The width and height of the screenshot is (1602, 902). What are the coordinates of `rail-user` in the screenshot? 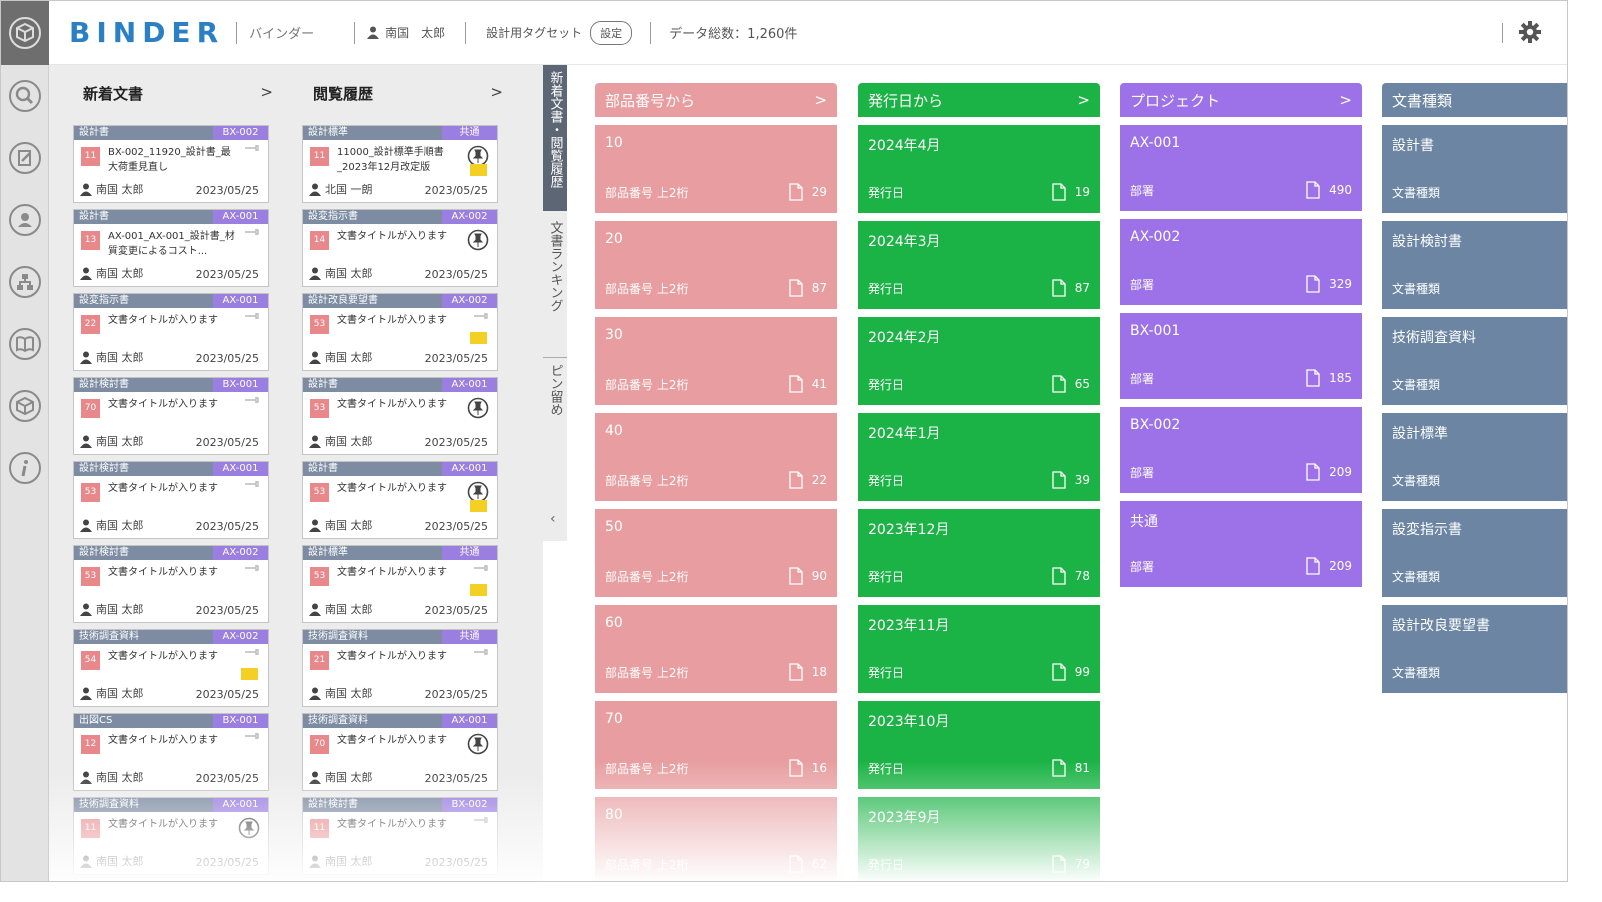 It's located at (25, 220).